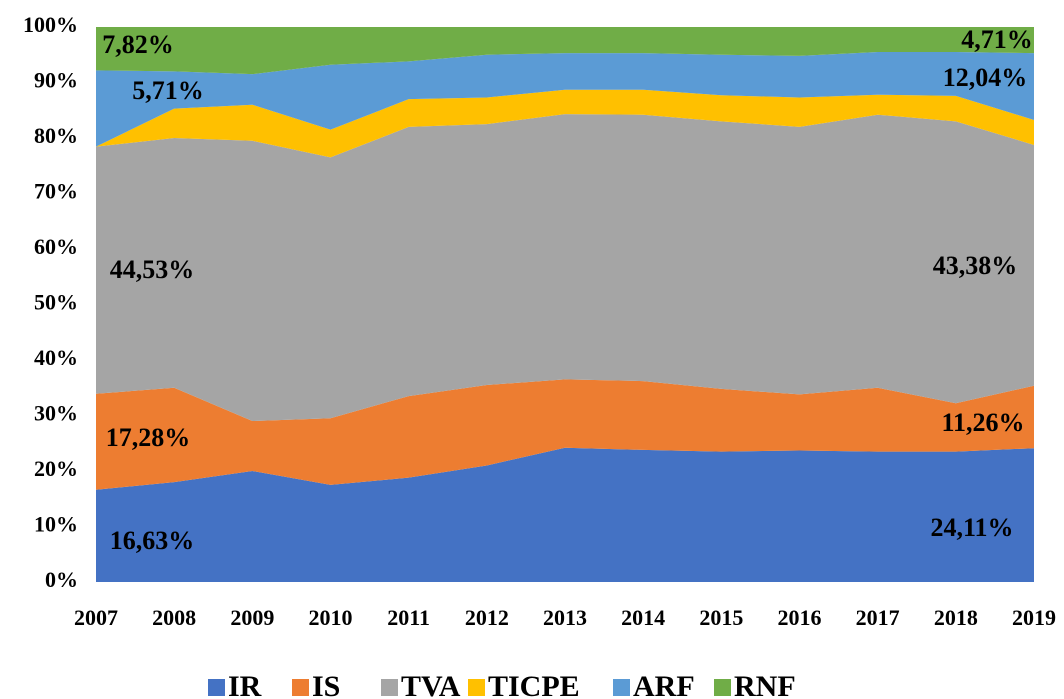 Image resolution: width=1064 pixels, height=699 pixels. Describe the element at coordinates (50, 24) in the screenshot. I see `y-tick-label: 100%` at that location.